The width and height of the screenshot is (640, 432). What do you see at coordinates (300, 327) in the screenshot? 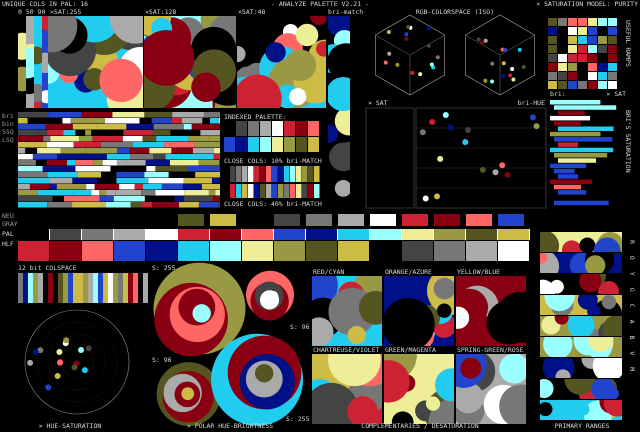
I see `polar-label: S: 96` at bounding box center [300, 327].